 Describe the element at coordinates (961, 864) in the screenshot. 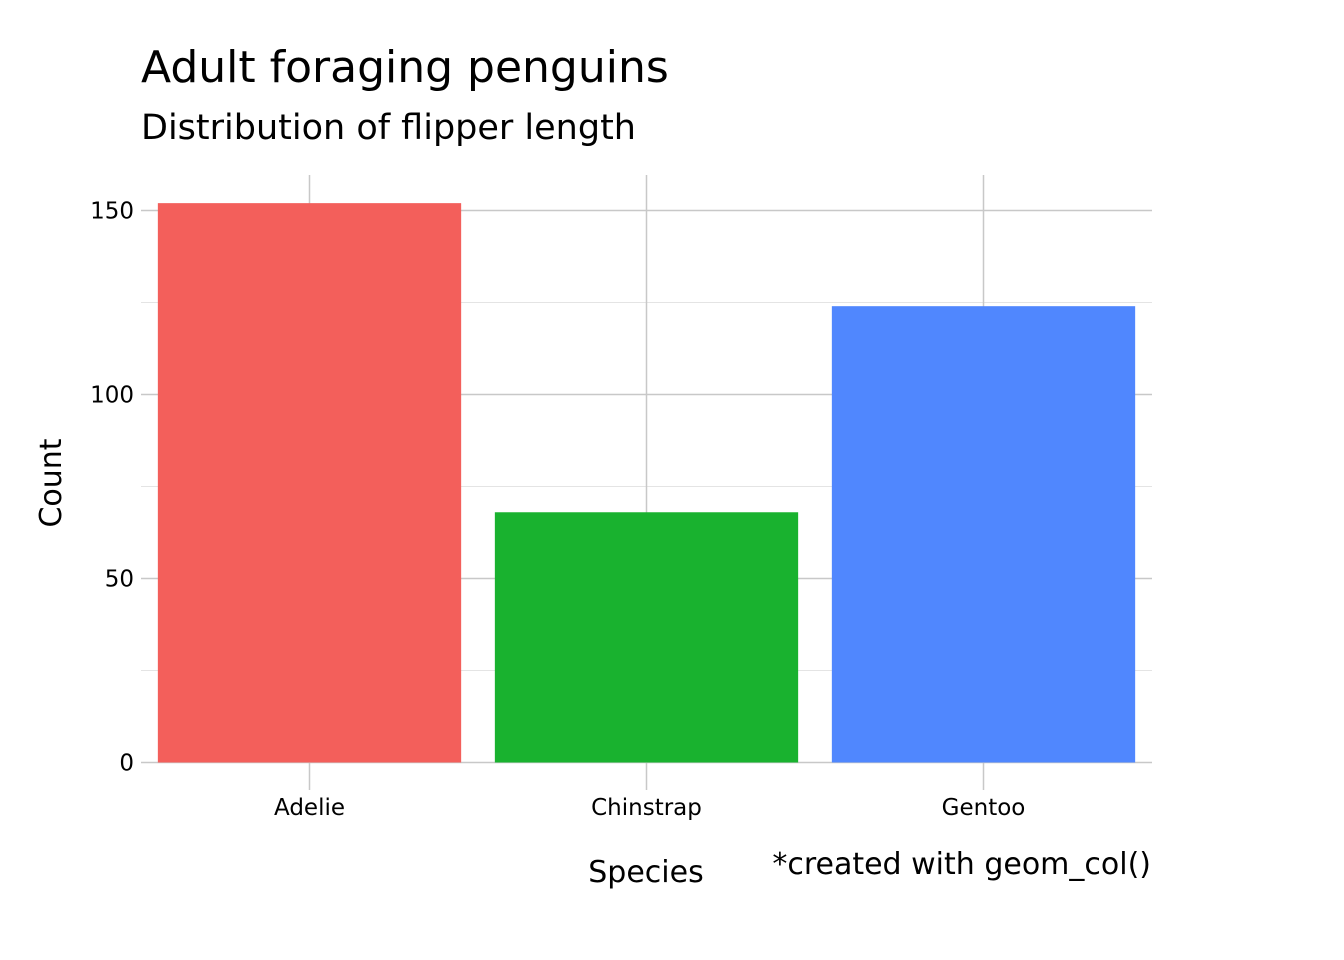

I see `chart-caption: *created with geom_col()` at that location.